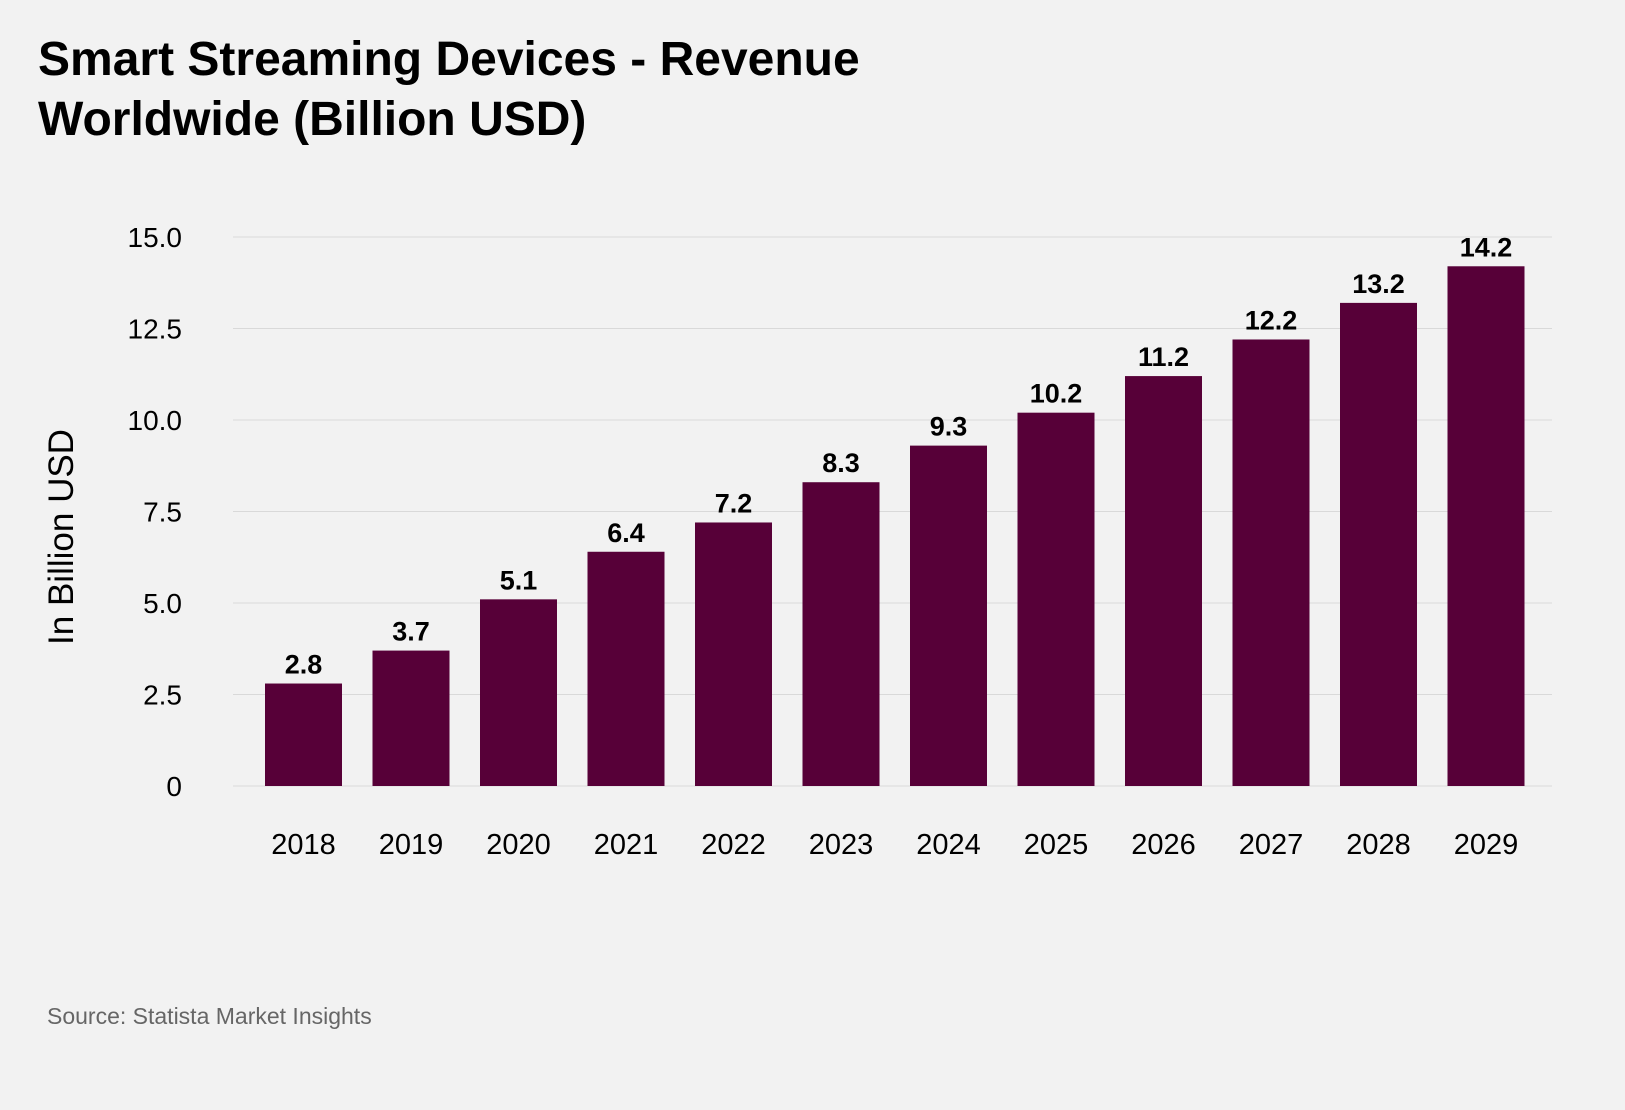 The width and height of the screenshot is (1625, 1110). Describe the element at coordinates (1271, 320) in the screenshot. I see `data-label: 12.2` at that location.